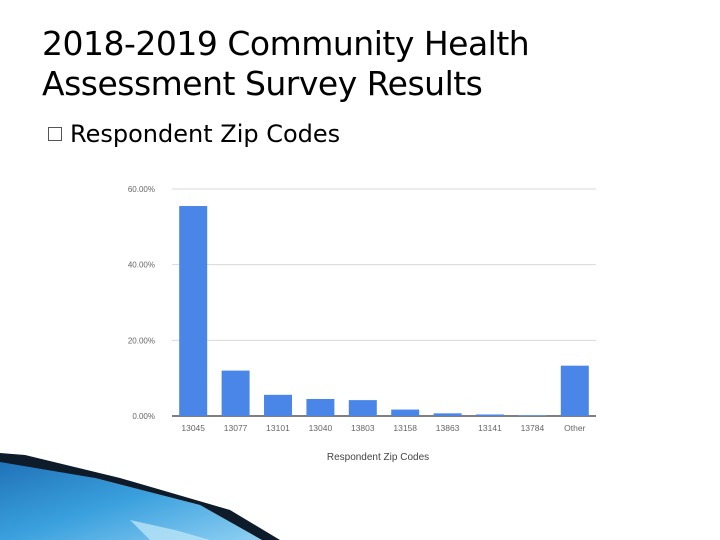 The height and width of the screenshot is (540, 720). Describe the element at coordinates (378, 457) in the screenshot. I see `chart-x-axis-label: Respondent Zip Codes` at that location.